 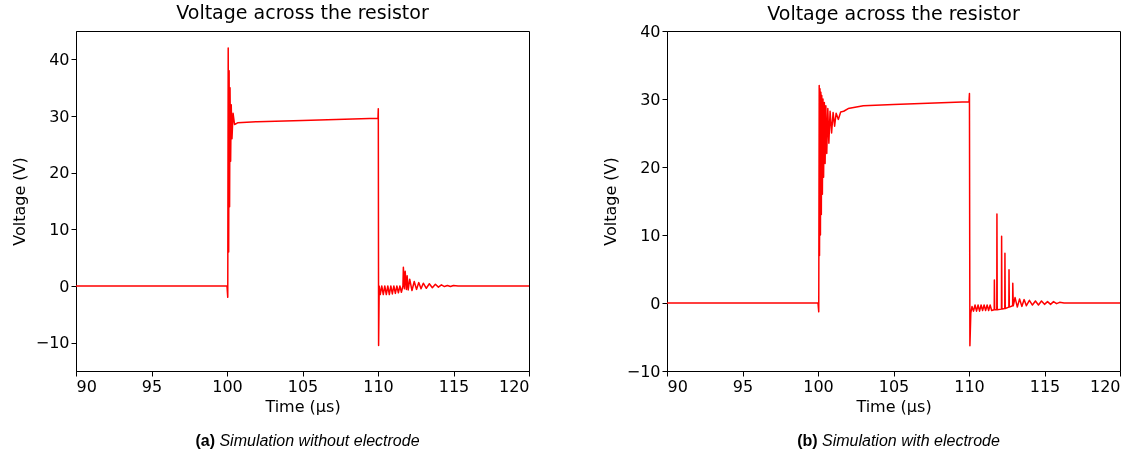 I want to click on text: (b) Simulation with electrode, so click(x=898, y=440).